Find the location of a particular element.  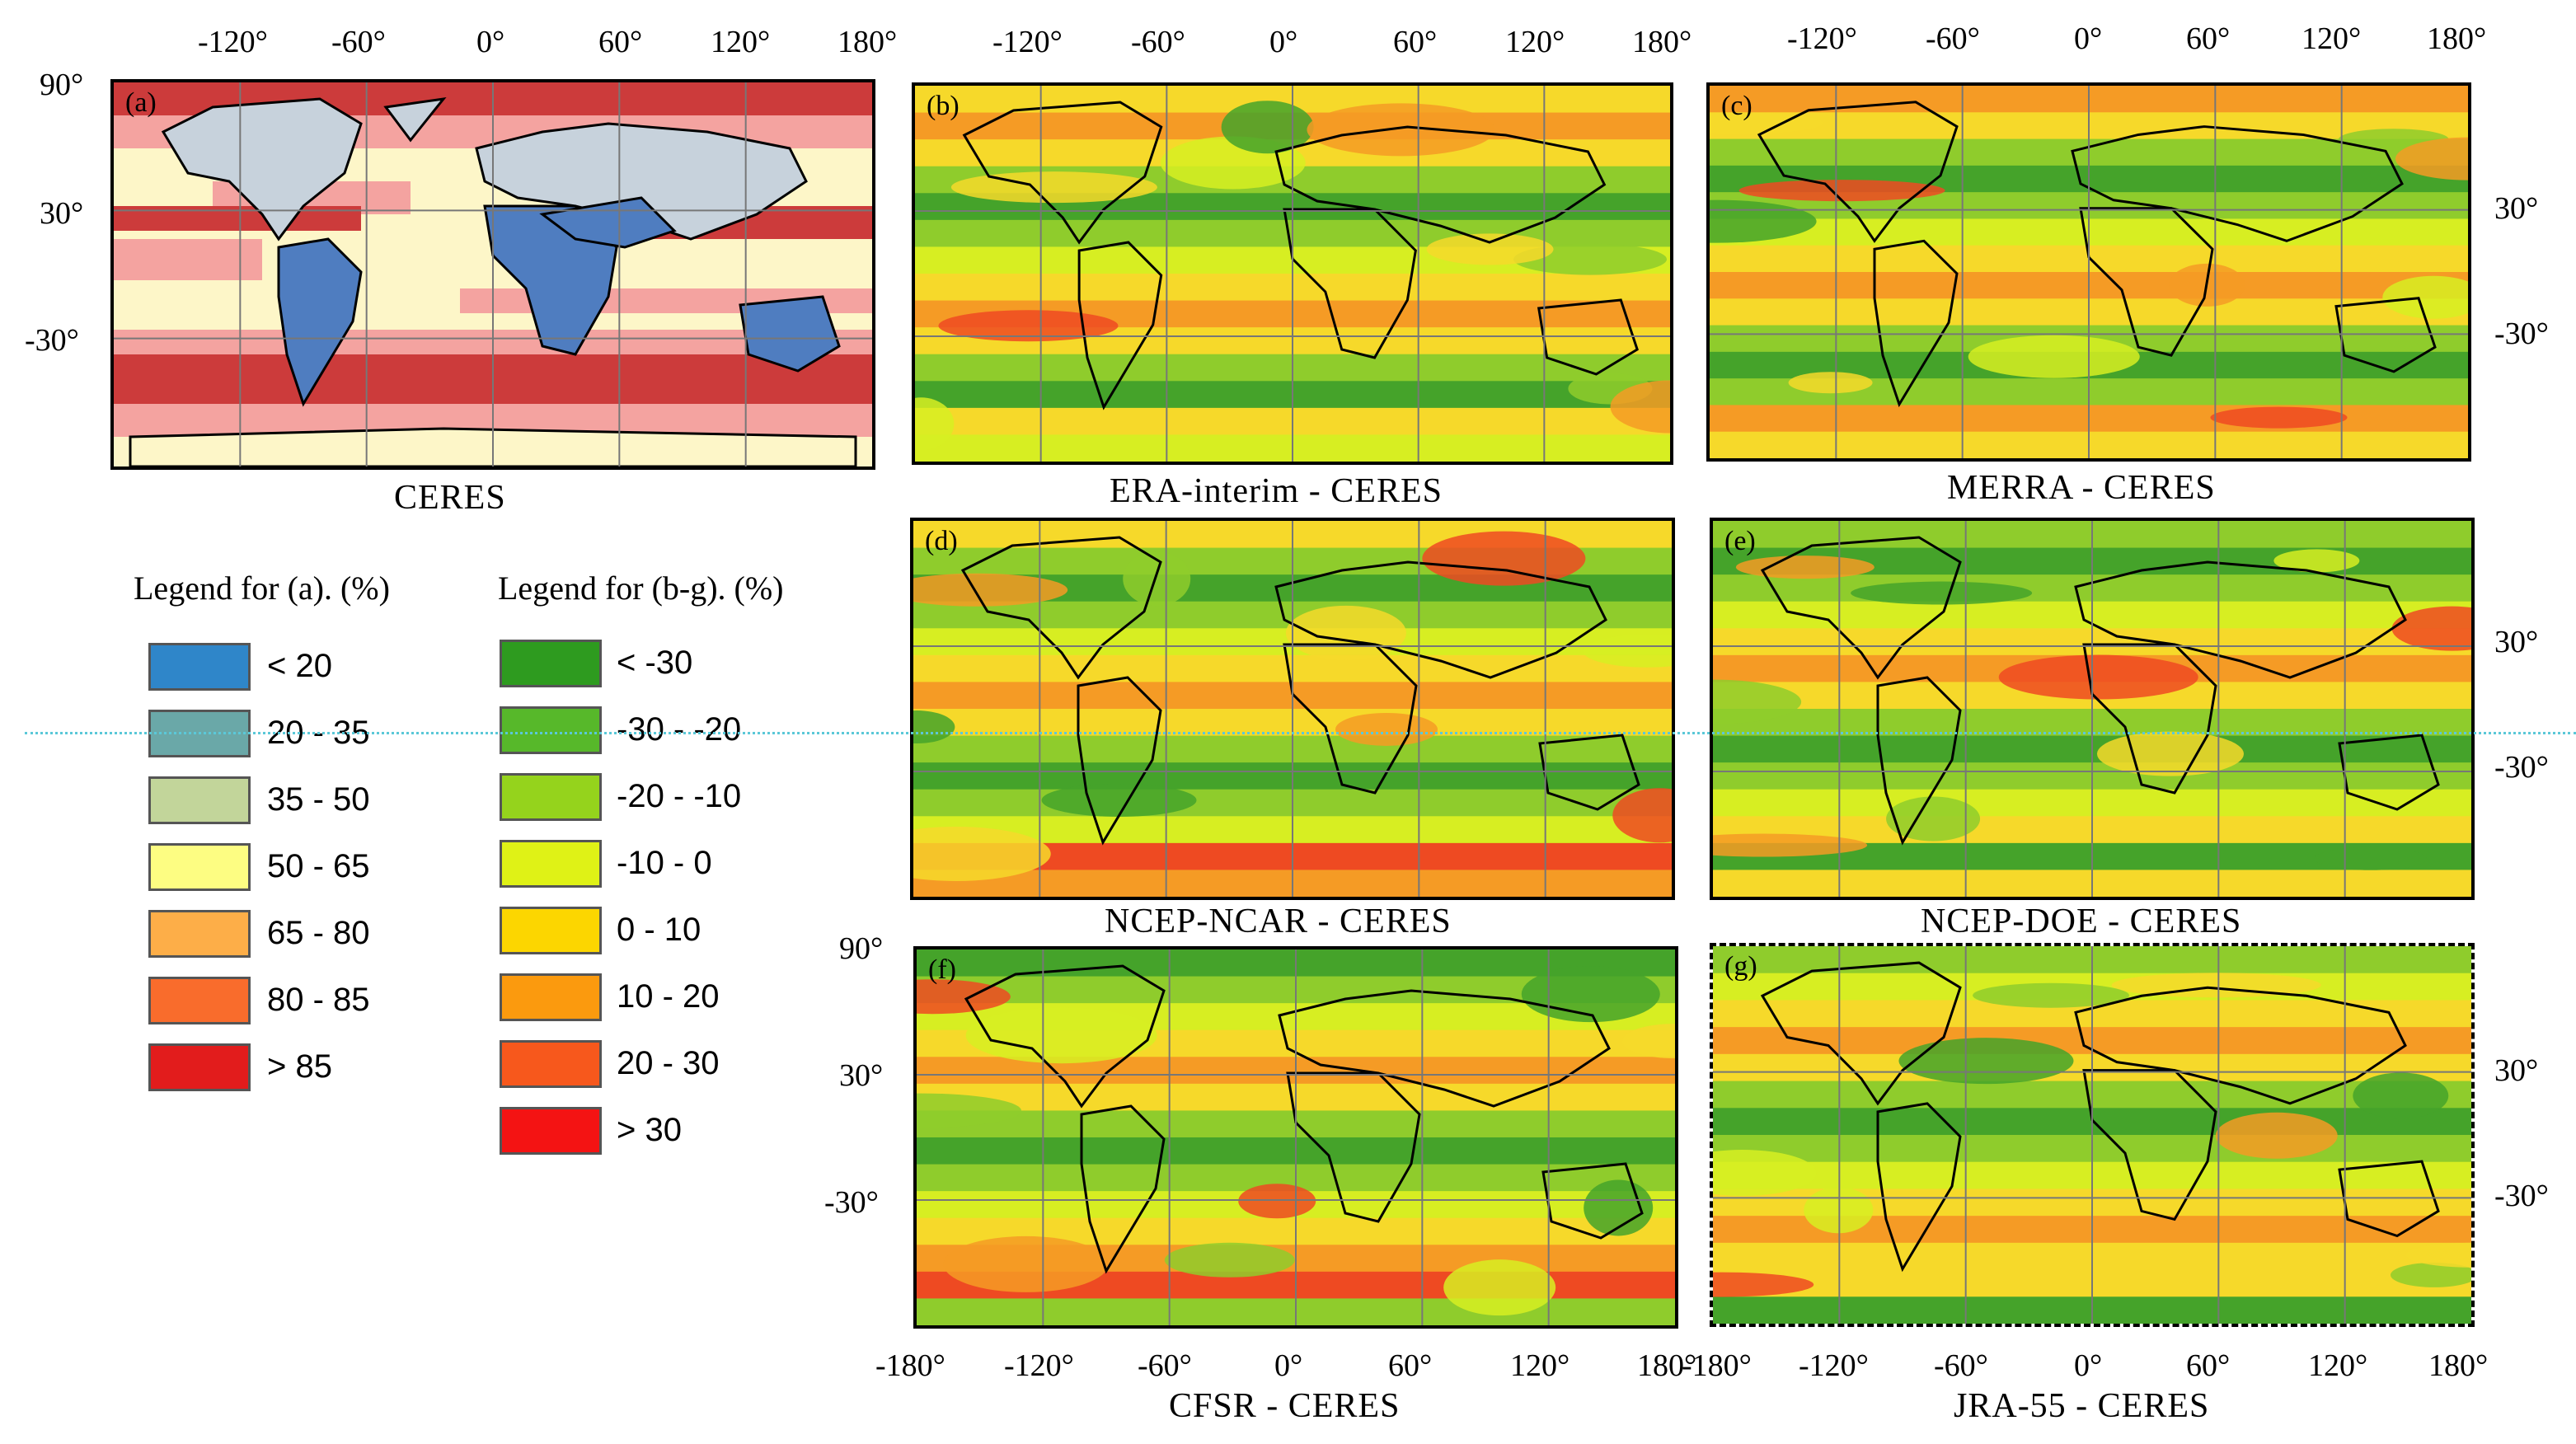

panel-c-letter: (c) is located at coordinates (1737, 106).